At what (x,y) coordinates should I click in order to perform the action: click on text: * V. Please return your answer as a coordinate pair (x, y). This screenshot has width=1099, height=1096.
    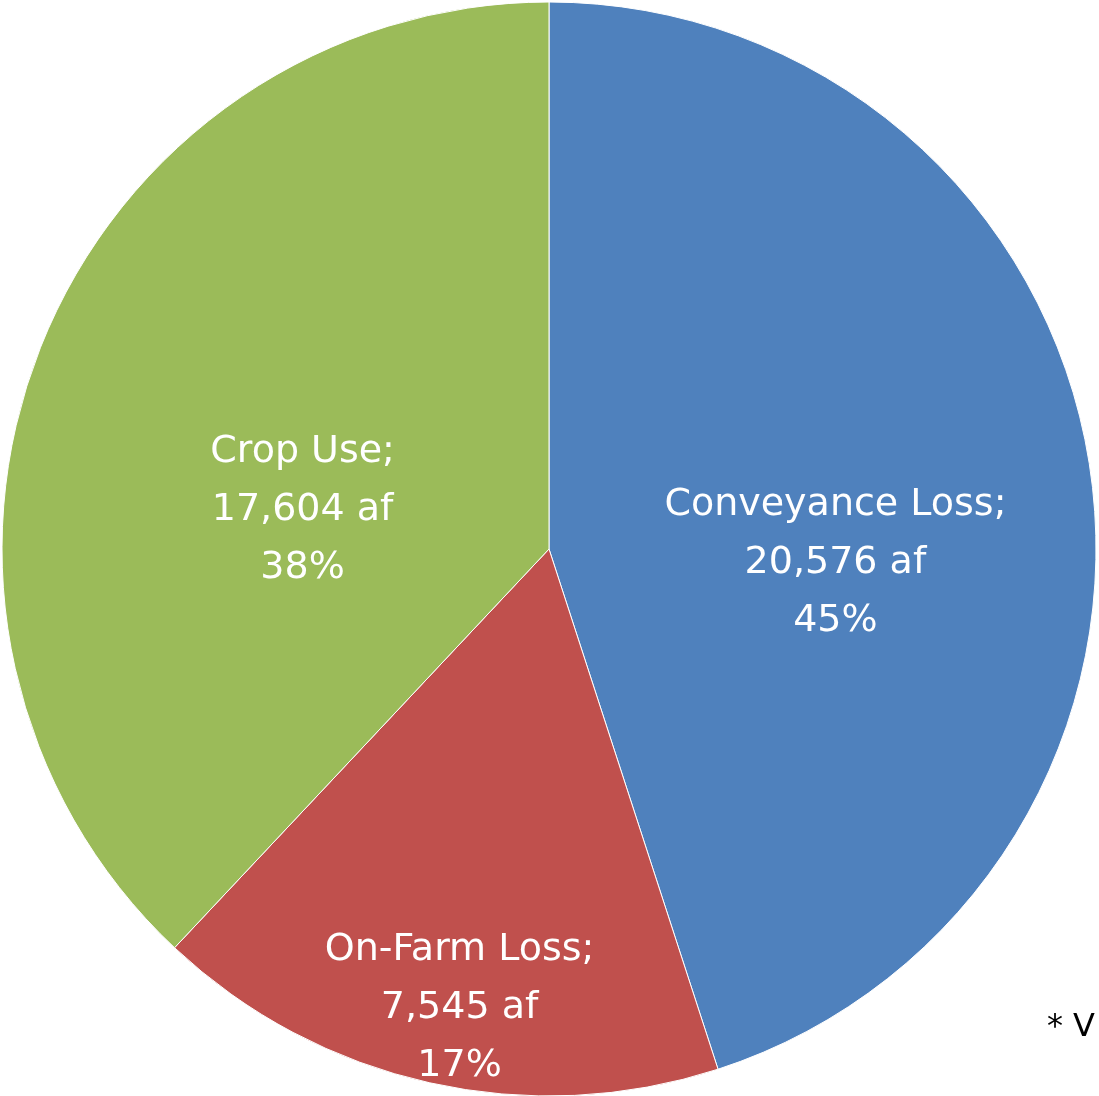
    Looking at the image, I should click on (1071, 1025).